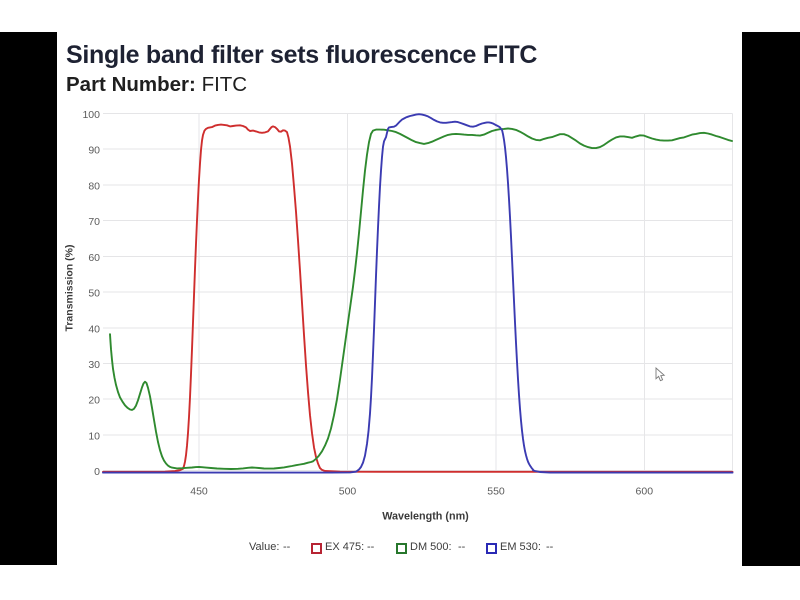  I want to click on svg-text: Transmission (%), so click(70, 288).